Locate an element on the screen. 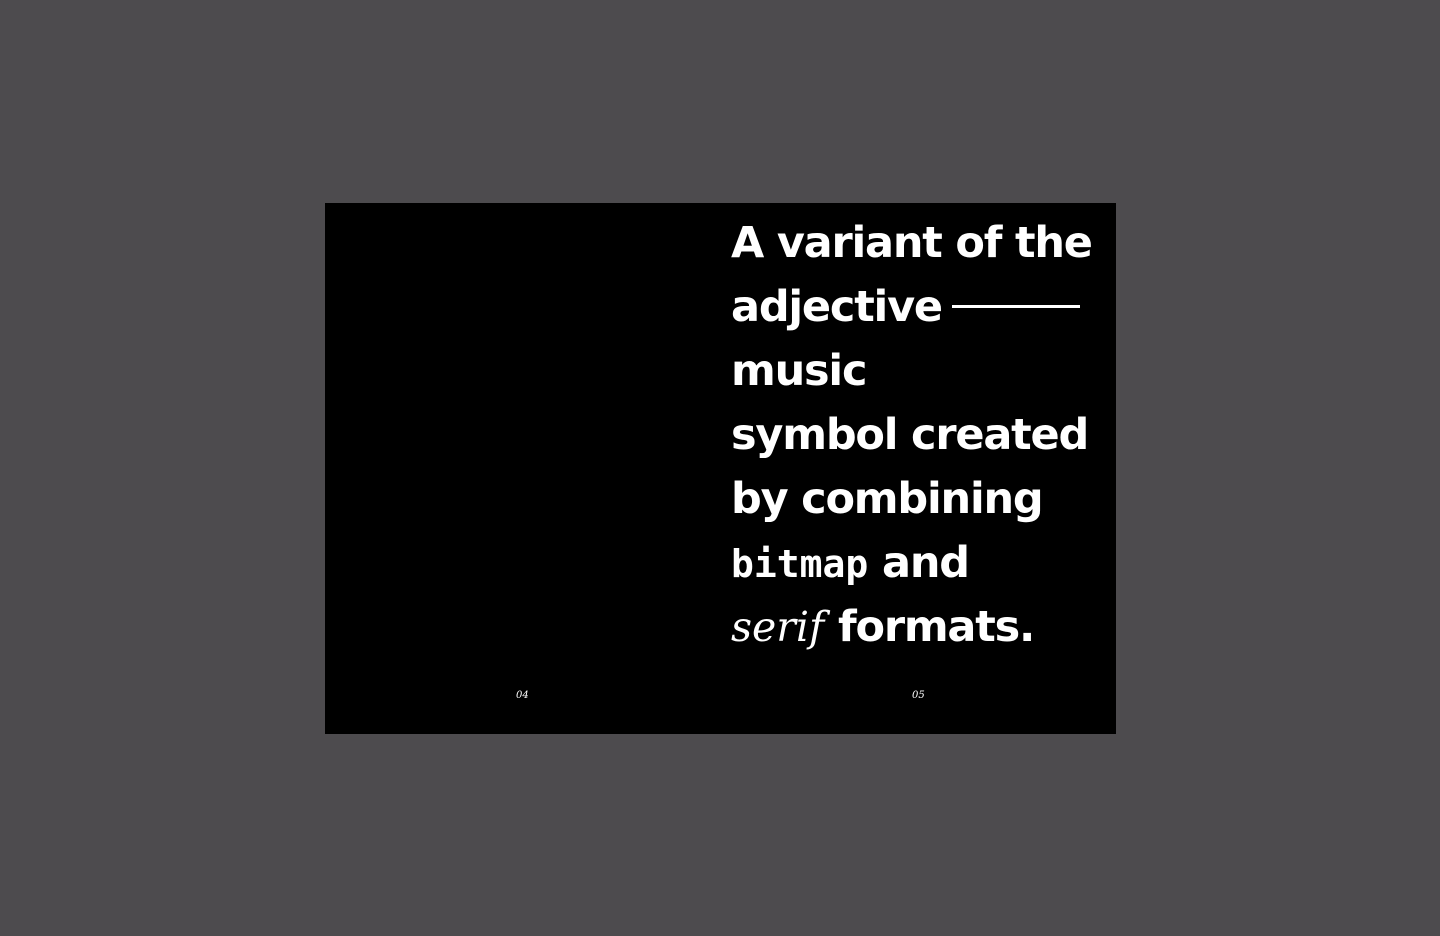  headline-line-3: music is located at coordinates (799, 371).